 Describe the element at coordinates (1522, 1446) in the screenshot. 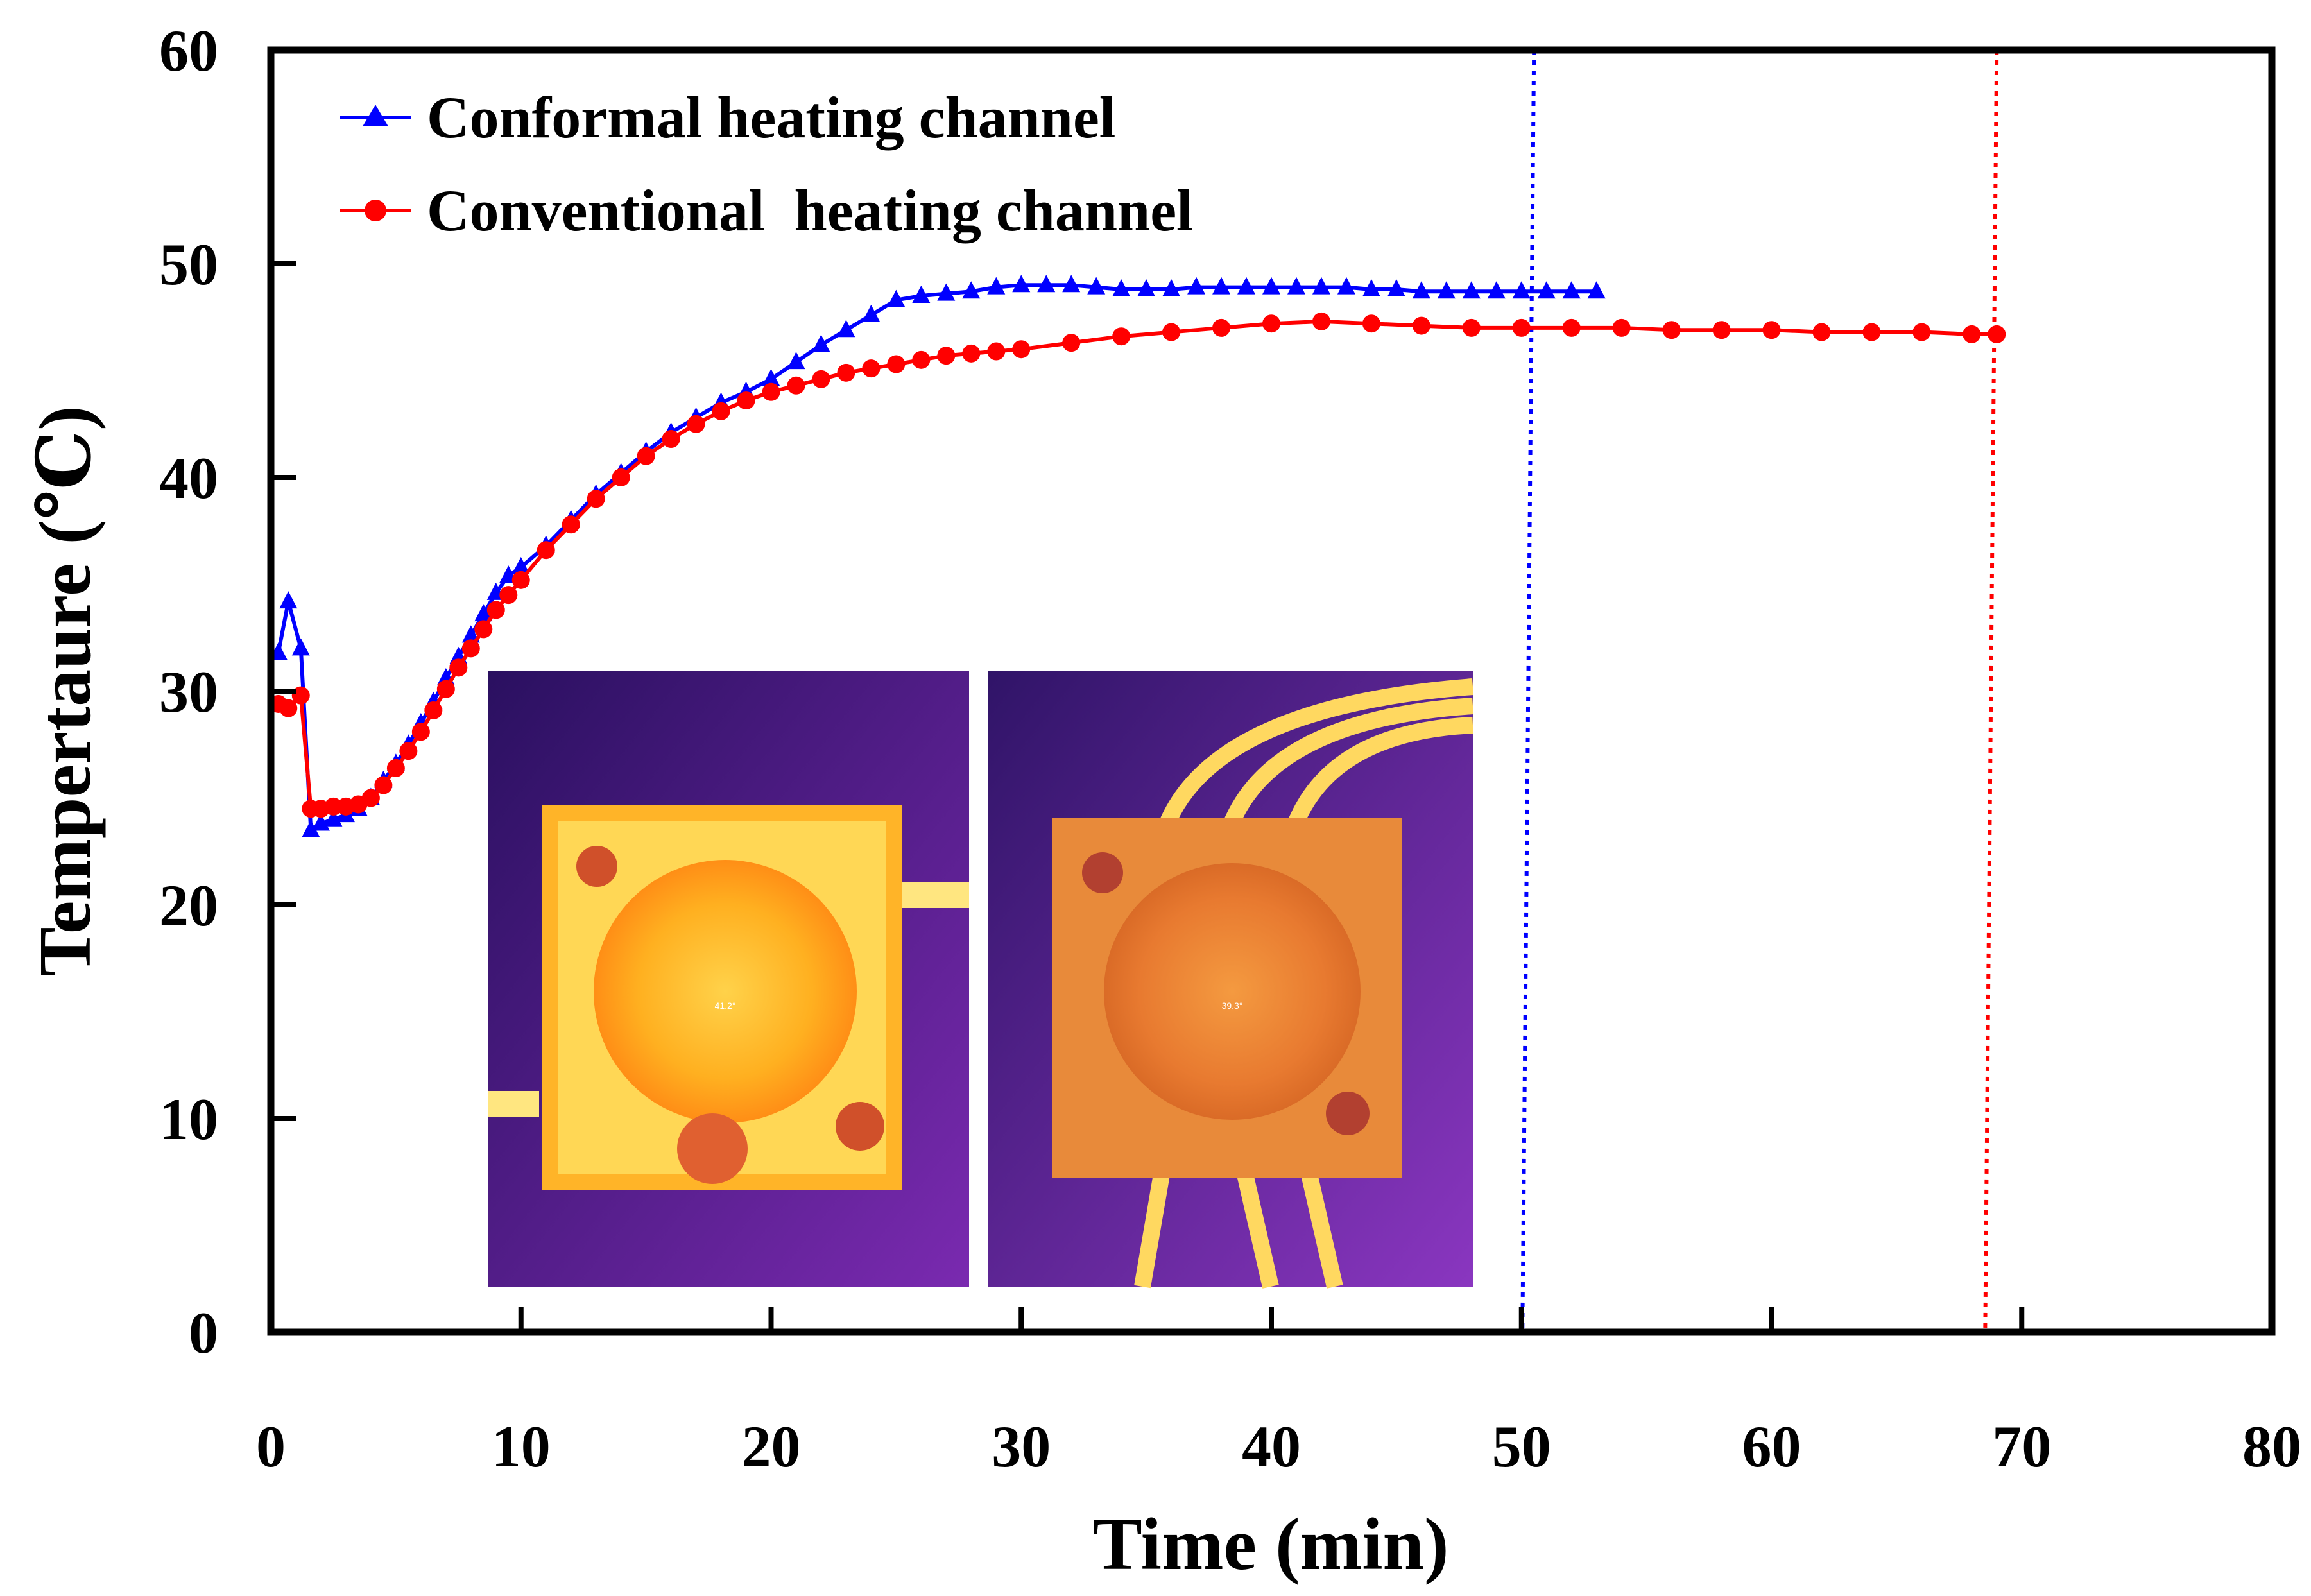

I see `x-tick-label: 50` at that location.